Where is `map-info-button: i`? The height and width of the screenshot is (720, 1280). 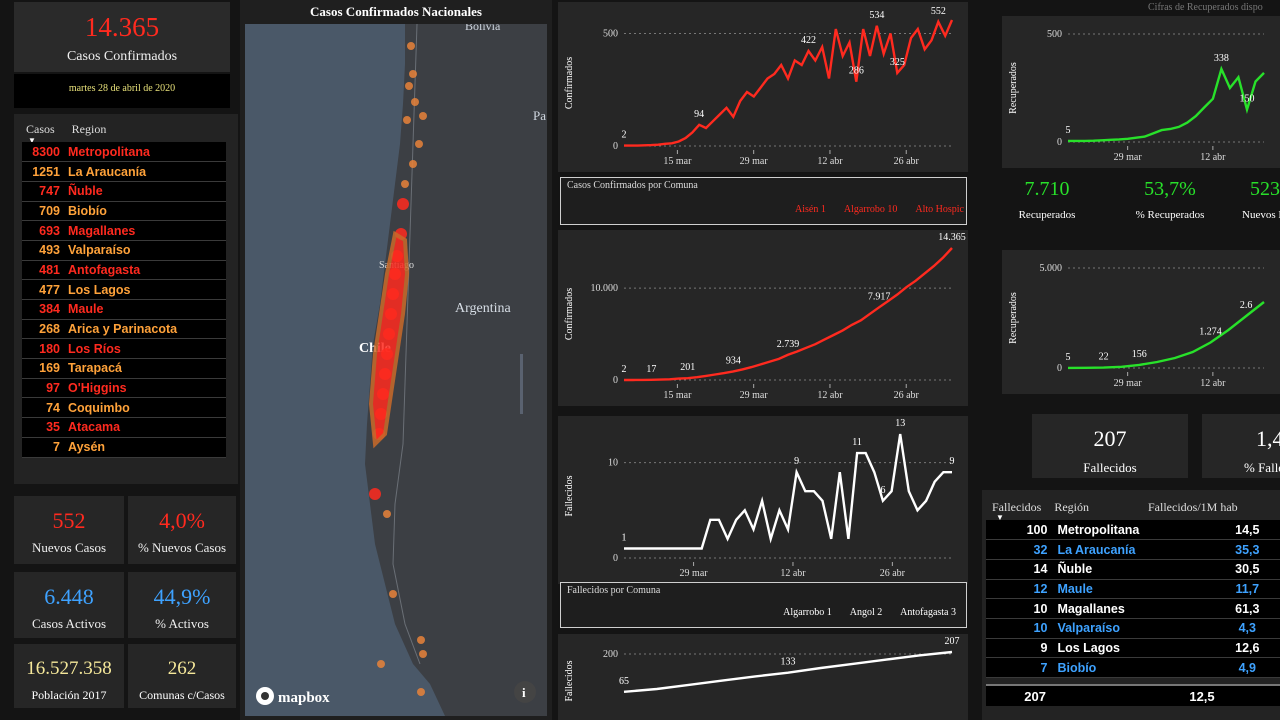 map-info-button: i is located at coordinates (525, 692).